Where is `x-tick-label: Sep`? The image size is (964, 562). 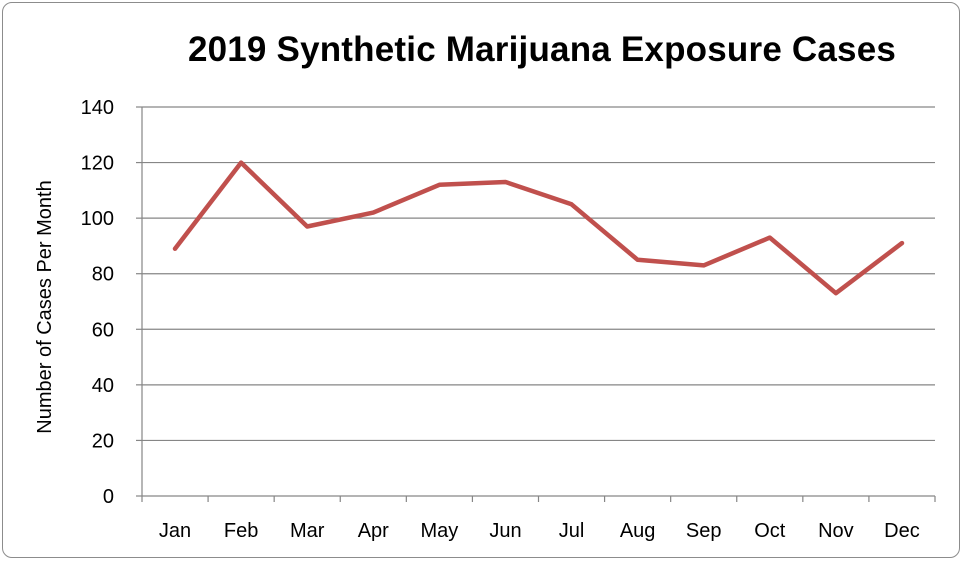 x-tick-label: Sep is located at coordinates (704, 531).